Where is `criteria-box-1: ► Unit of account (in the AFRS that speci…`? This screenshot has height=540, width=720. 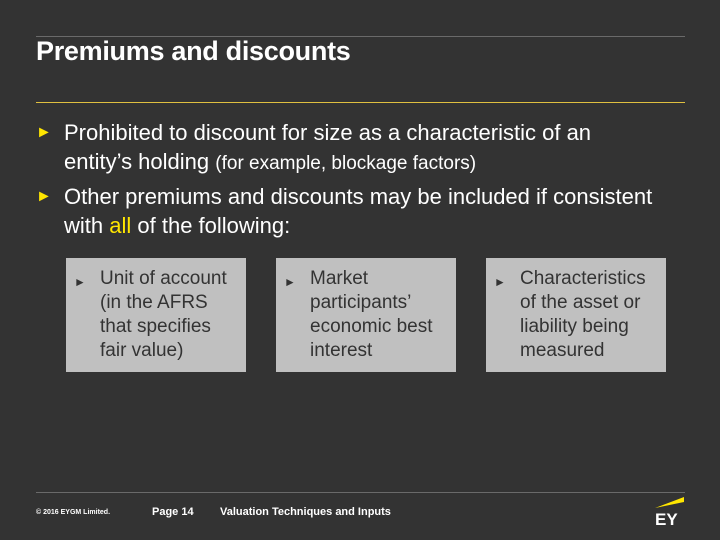
criteria-box-1: ► Unit of account (in the AFRS that speci… is located at coordinates (156, 315).